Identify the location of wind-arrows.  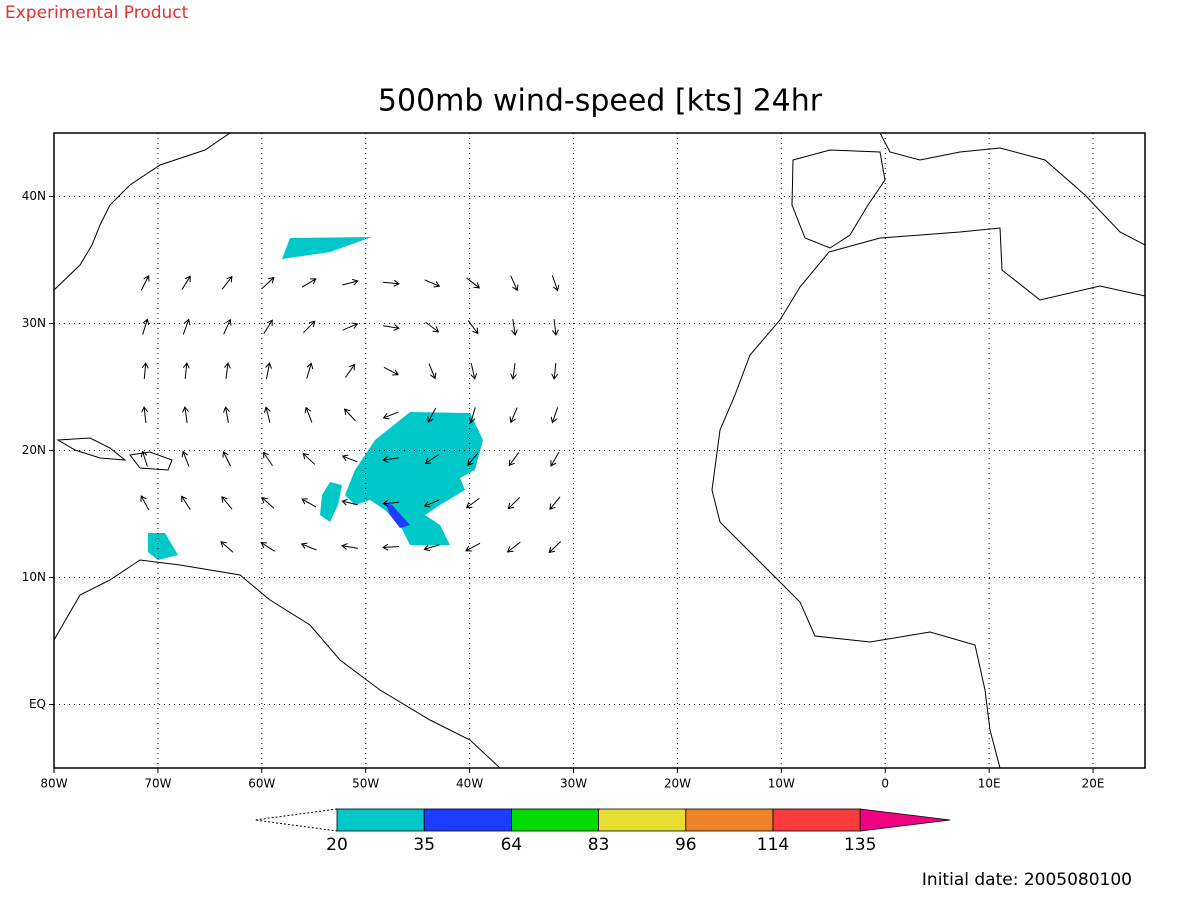
(351, 414).